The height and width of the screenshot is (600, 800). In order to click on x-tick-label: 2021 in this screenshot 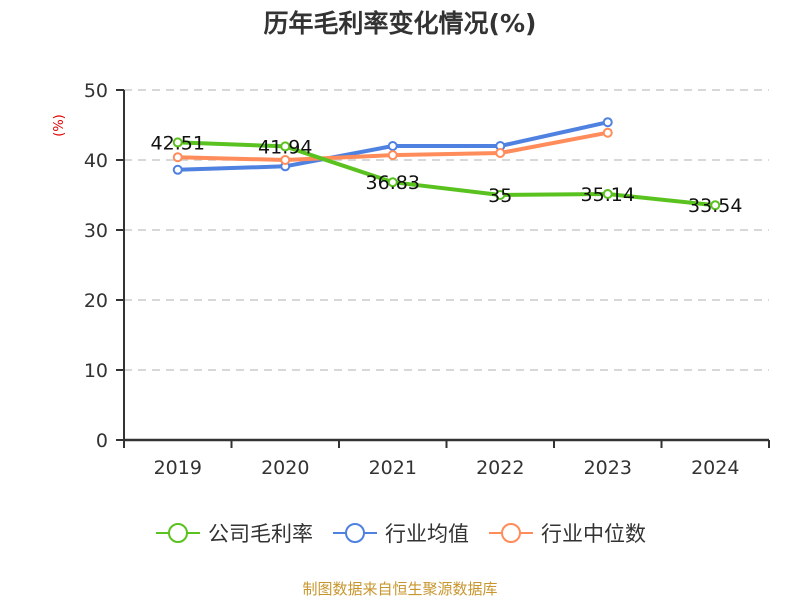, I will do `click(393, 468)`.